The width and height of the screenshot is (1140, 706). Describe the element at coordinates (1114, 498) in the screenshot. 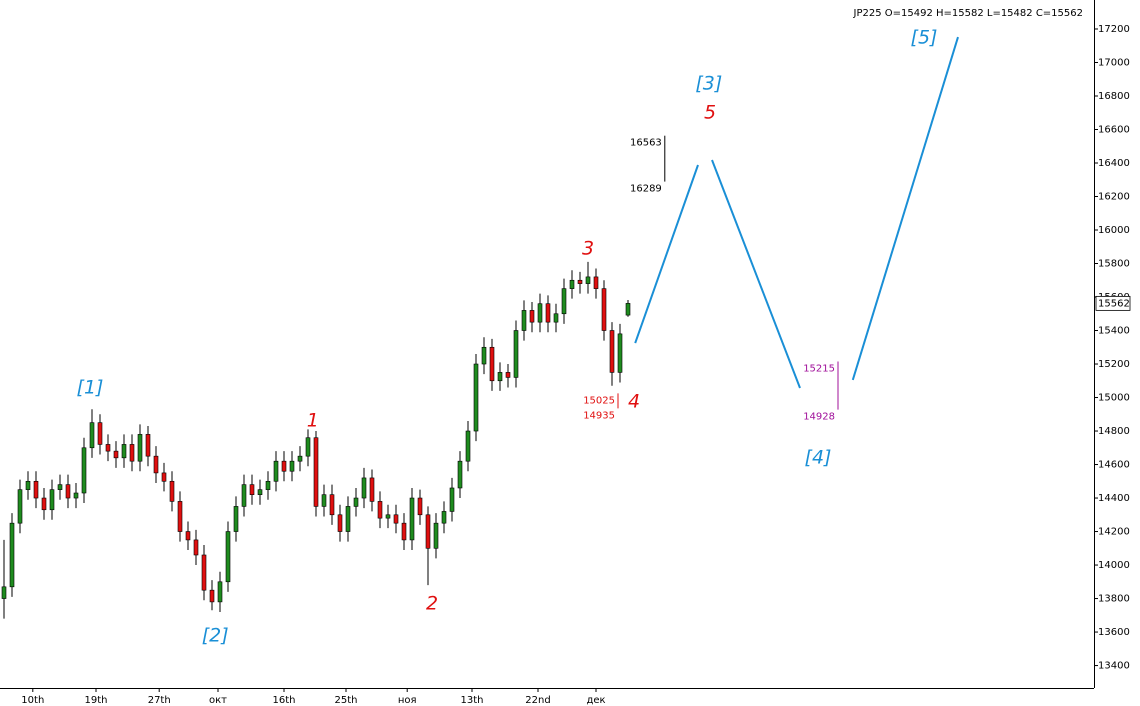

I see `y-tick-label: 14400` at that location.